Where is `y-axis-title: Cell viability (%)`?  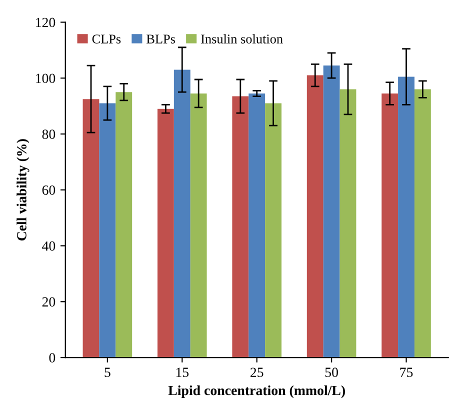
y-axis-title: Cell viability (%) is located at coordinates (23, 190).